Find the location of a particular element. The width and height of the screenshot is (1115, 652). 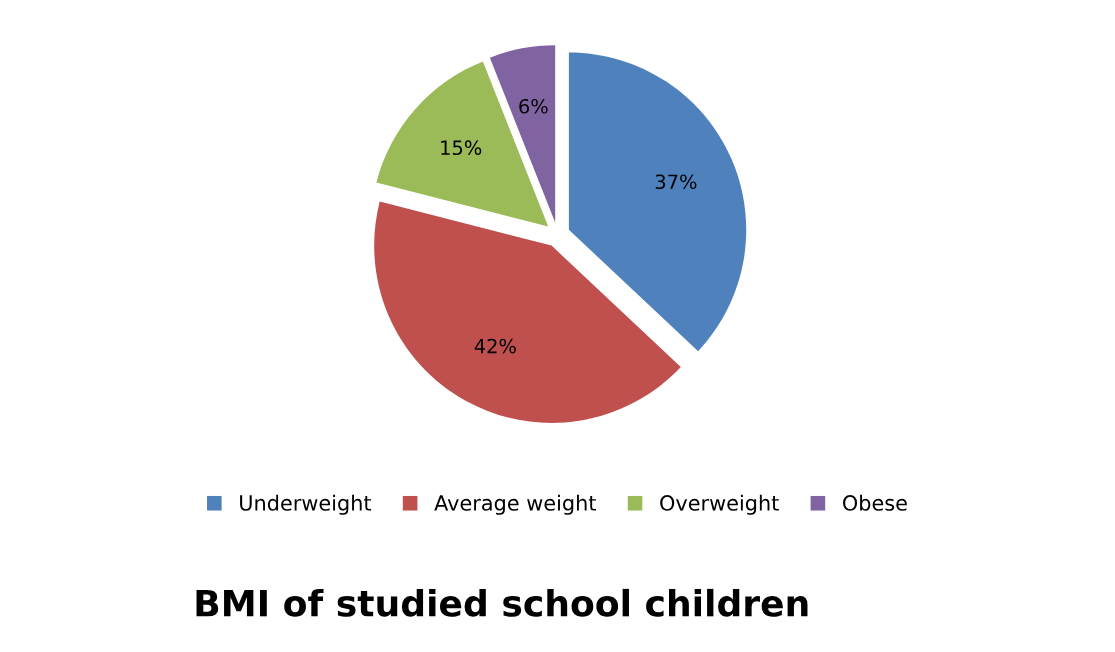

data-label: 6% is located at coordinates (533, 106).